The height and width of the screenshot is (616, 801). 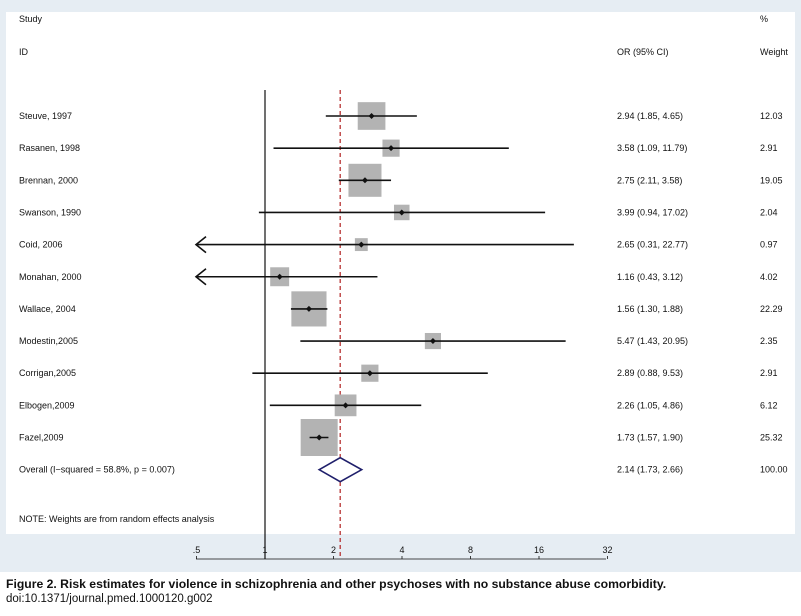 I want to click on study-label: Wallace, 2004, so click(x=47, y=309).